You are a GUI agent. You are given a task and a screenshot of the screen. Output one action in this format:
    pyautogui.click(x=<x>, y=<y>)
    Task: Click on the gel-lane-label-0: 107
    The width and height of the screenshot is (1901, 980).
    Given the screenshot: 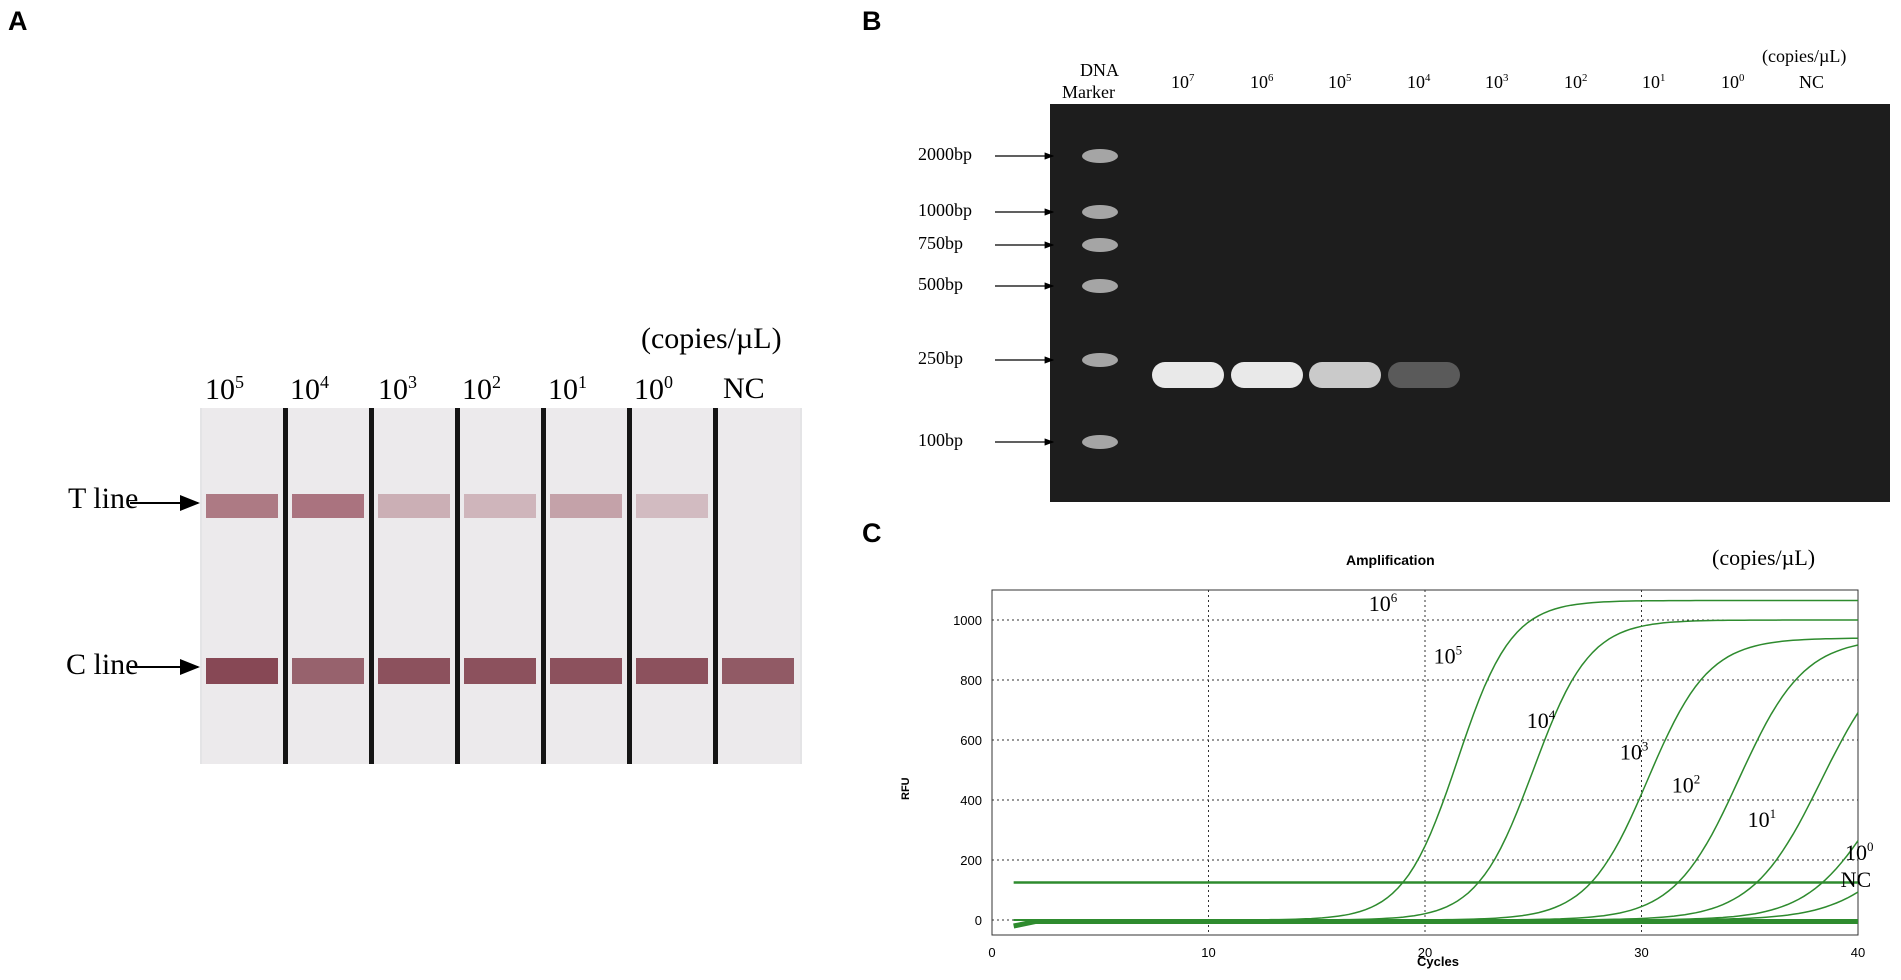 What is the action you would take?
    pyautogui.click(x=1182, y=82)
    